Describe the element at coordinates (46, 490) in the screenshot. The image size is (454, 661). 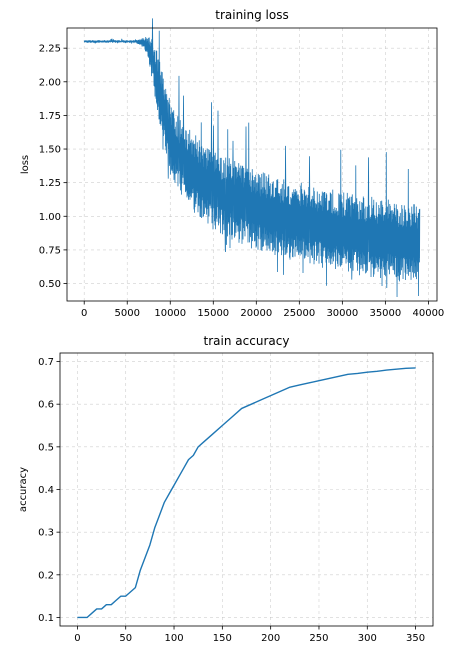
I see `y-tick-label: 0.4` at that location.